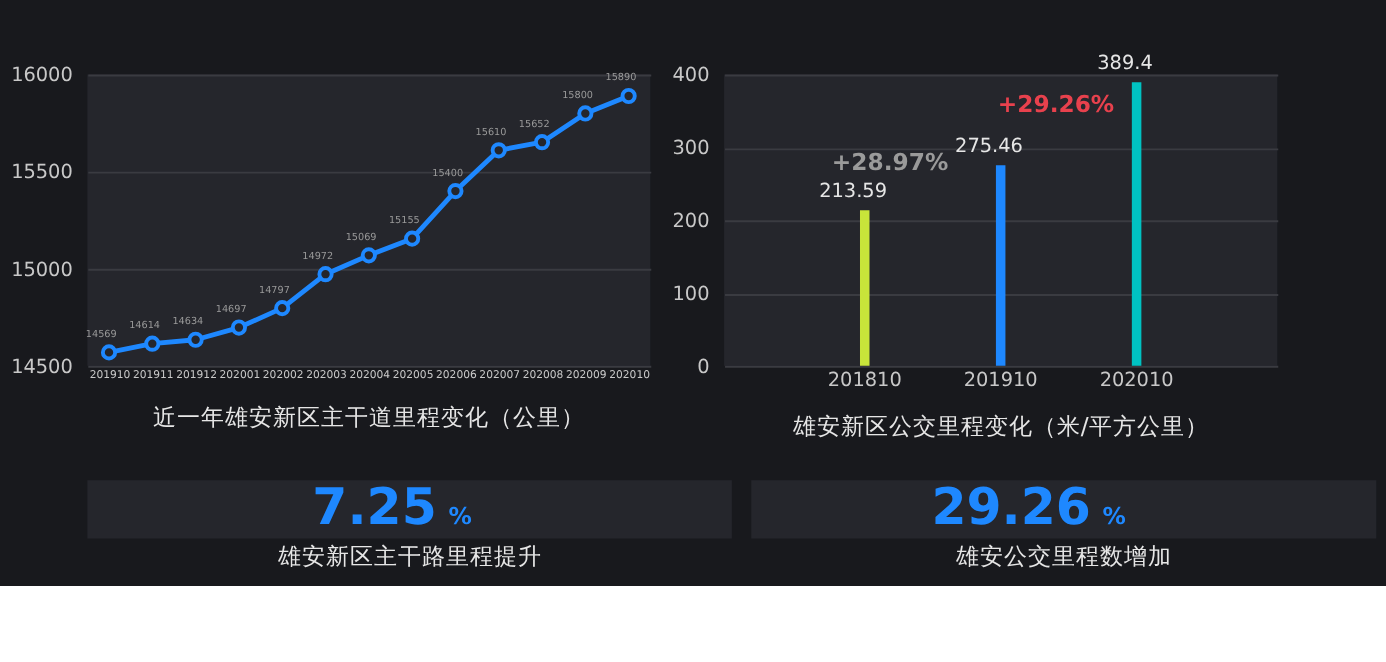 The height and width of the screenshot is (662, 1386). I want to click on x-tick-label: 201910, so click(1000, 381).